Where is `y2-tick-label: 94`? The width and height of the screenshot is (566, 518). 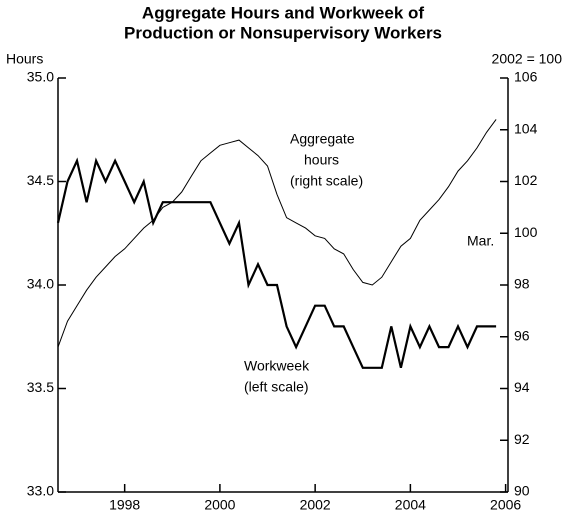
y2-tick-label: 94 is located at coordinates (522, 387).